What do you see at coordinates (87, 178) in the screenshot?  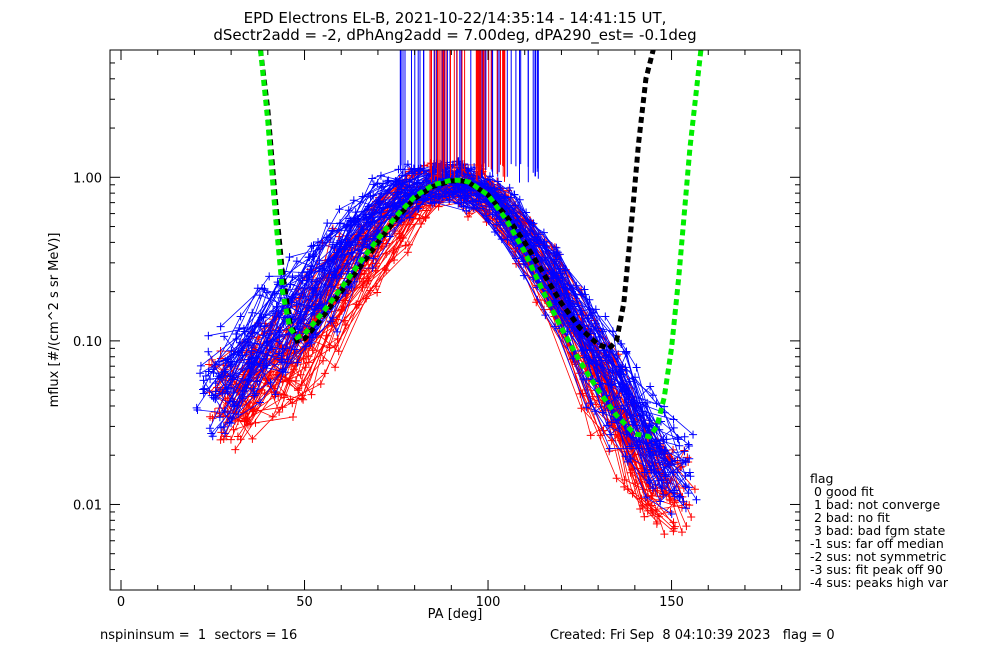 I see `y-tick-label: 1.00` at bounding box center [87, 178].